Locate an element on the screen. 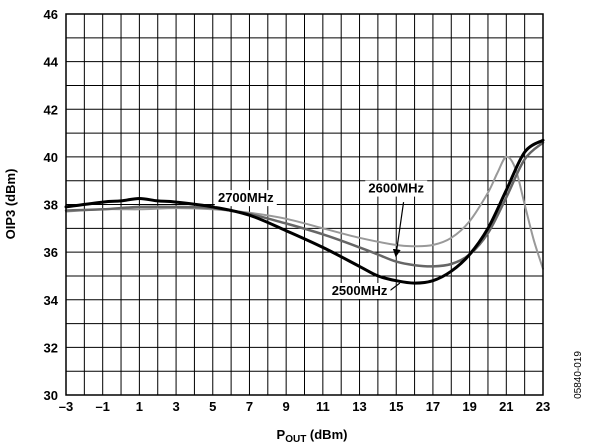 The height and width of the screenshot is (446, 593). x-tick-label: –1 is located at coordinates (102, 406).